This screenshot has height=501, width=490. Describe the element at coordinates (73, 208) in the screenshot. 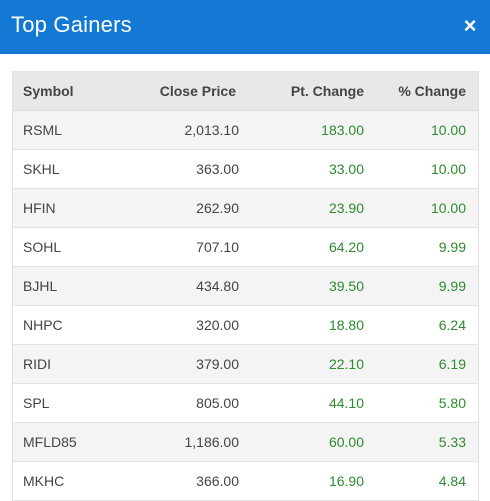

I see `symbol-cell: HFIN` at that location.